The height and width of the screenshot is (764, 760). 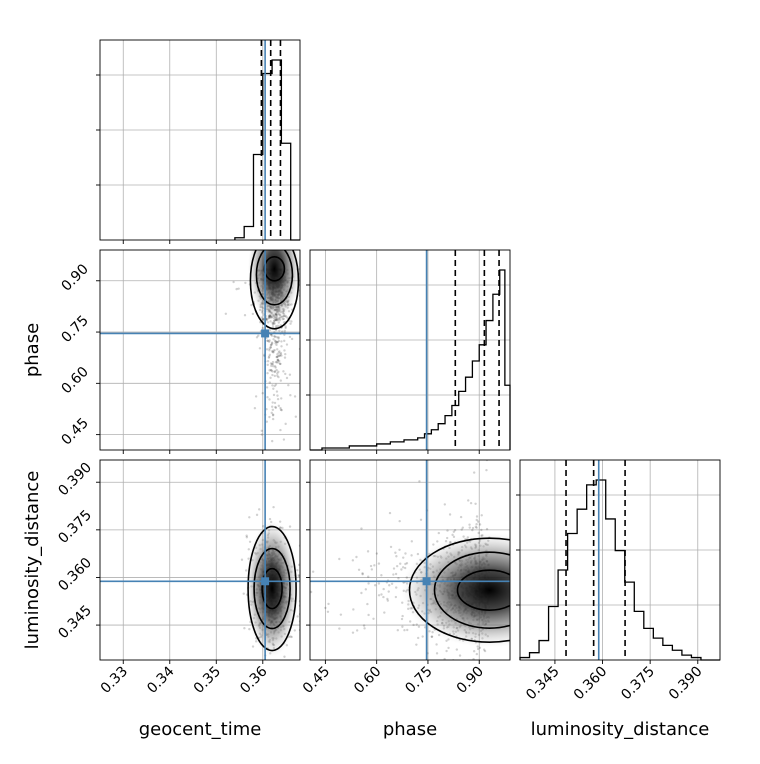 I want to click on y-tick-label: 0.375, so click(x=75, y=527).